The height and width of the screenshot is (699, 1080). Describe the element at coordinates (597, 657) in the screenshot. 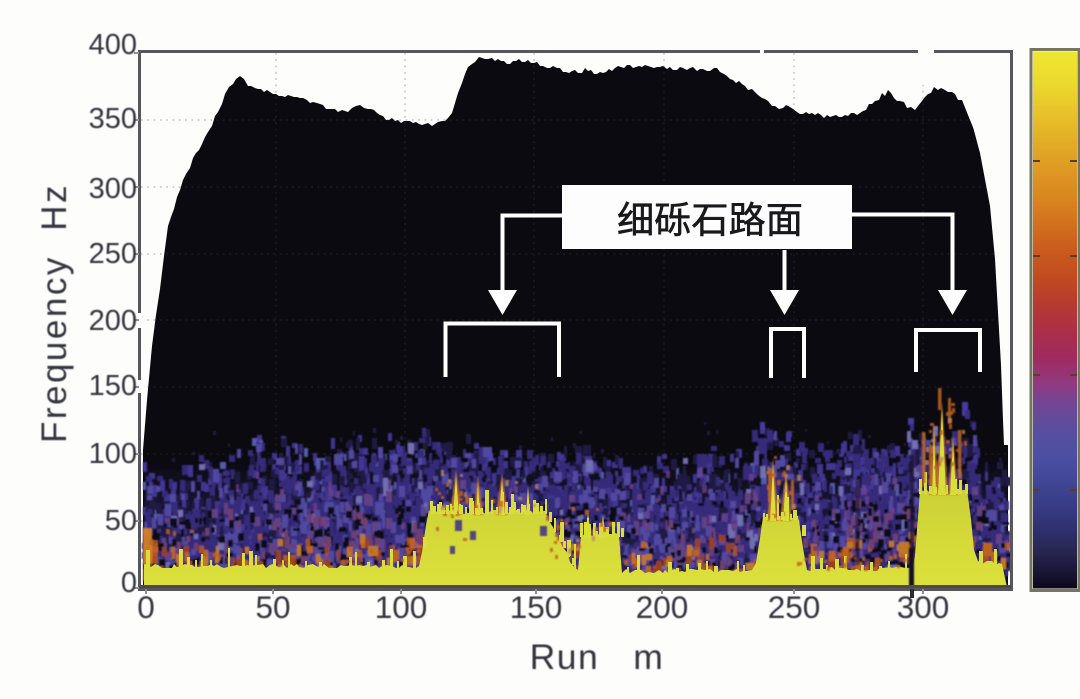

I see `svg-text: Run m` at that location.